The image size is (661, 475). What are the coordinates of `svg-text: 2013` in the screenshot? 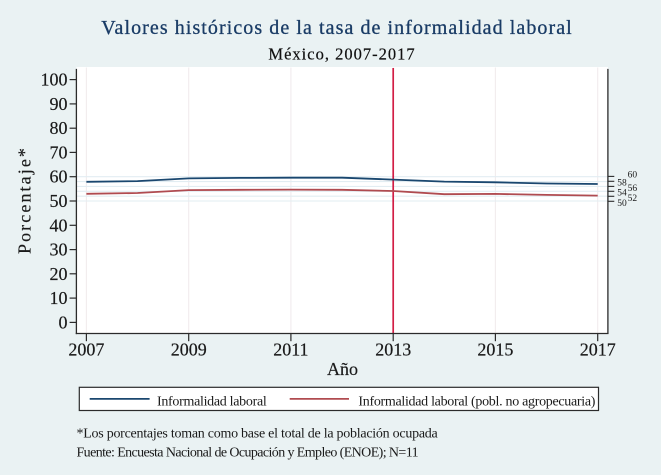 It's located at (393, 350).